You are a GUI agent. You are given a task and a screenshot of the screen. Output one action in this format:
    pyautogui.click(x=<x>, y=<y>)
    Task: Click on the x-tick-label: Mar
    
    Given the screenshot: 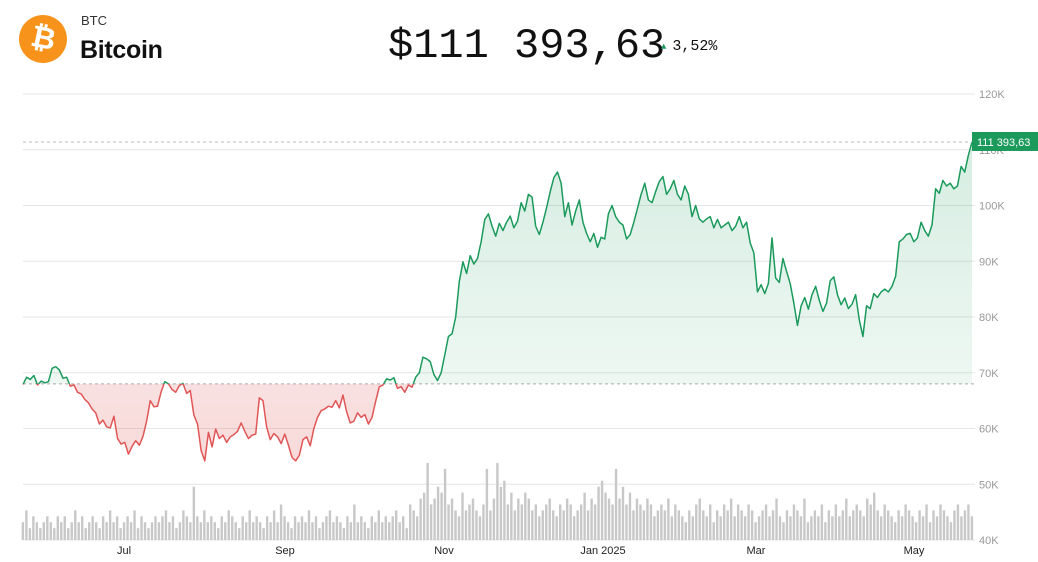 What is the action you would take?
    pyautogui.click(x=756, y=551)
    